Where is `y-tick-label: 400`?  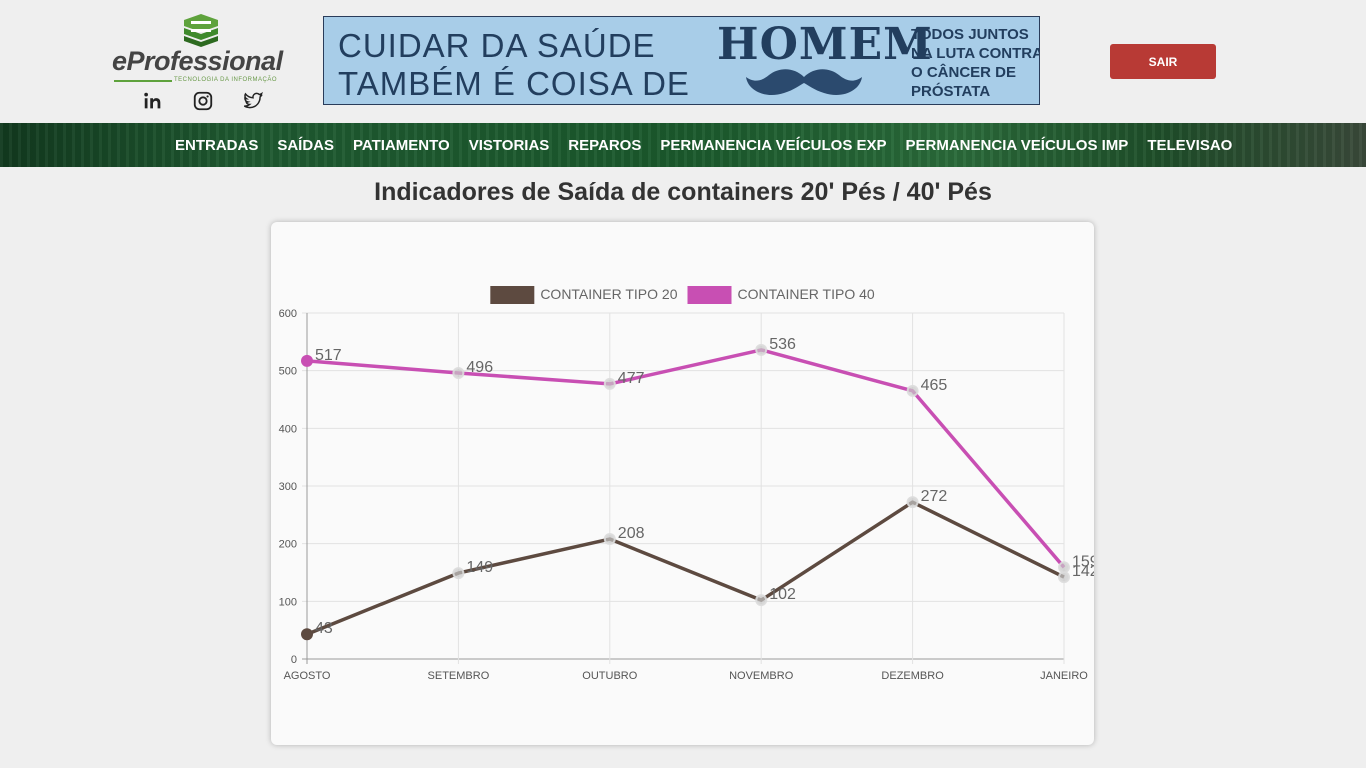
y-tick-label: 400 is located at coordinates (288, 429).